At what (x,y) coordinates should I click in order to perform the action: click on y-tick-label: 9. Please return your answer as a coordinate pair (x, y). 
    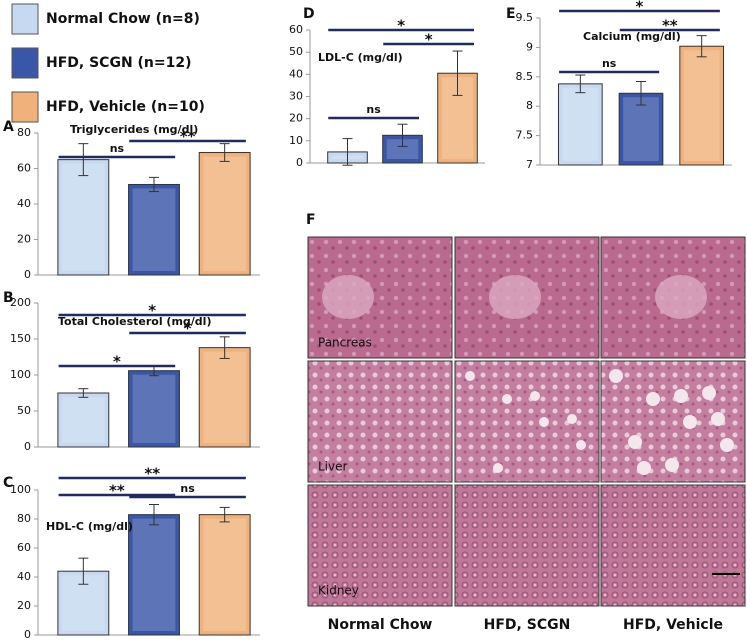
    Looking at the image, I should click on (529, 46).